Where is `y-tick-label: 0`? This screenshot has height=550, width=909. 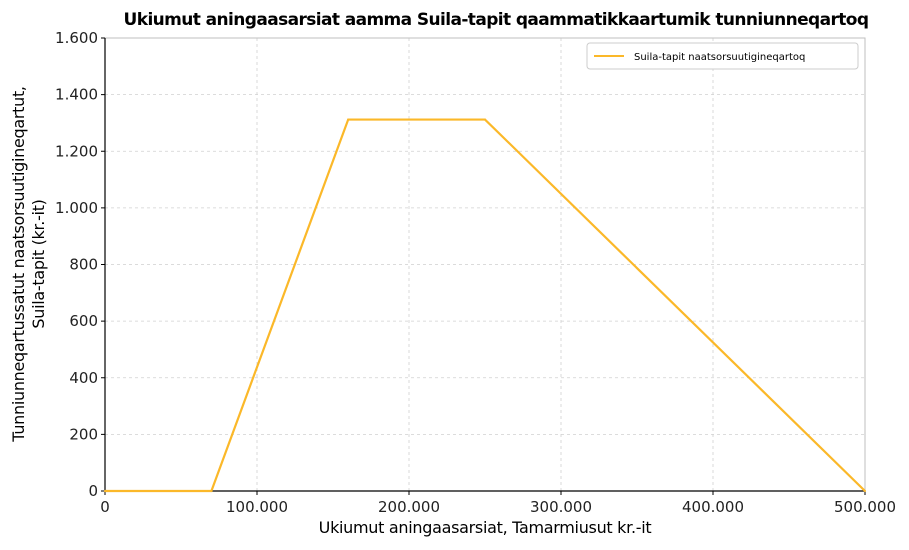 y-tick-label: 0 is located at coordinates (93, 491).